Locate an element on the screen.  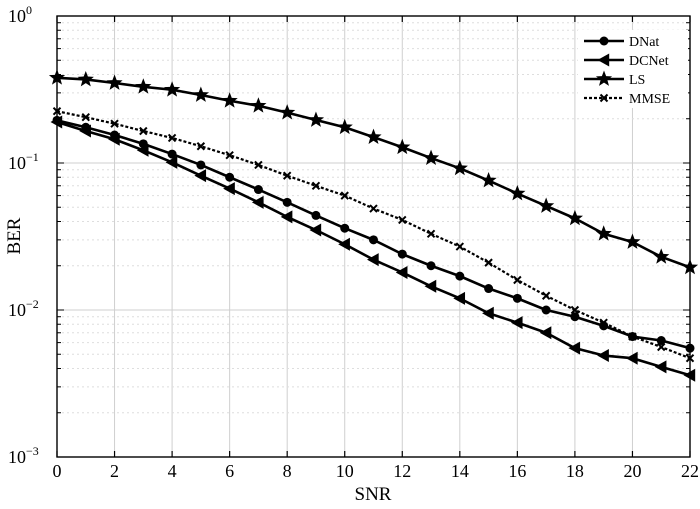
x-tick-label: 14 is located at coordinates (460, 471).